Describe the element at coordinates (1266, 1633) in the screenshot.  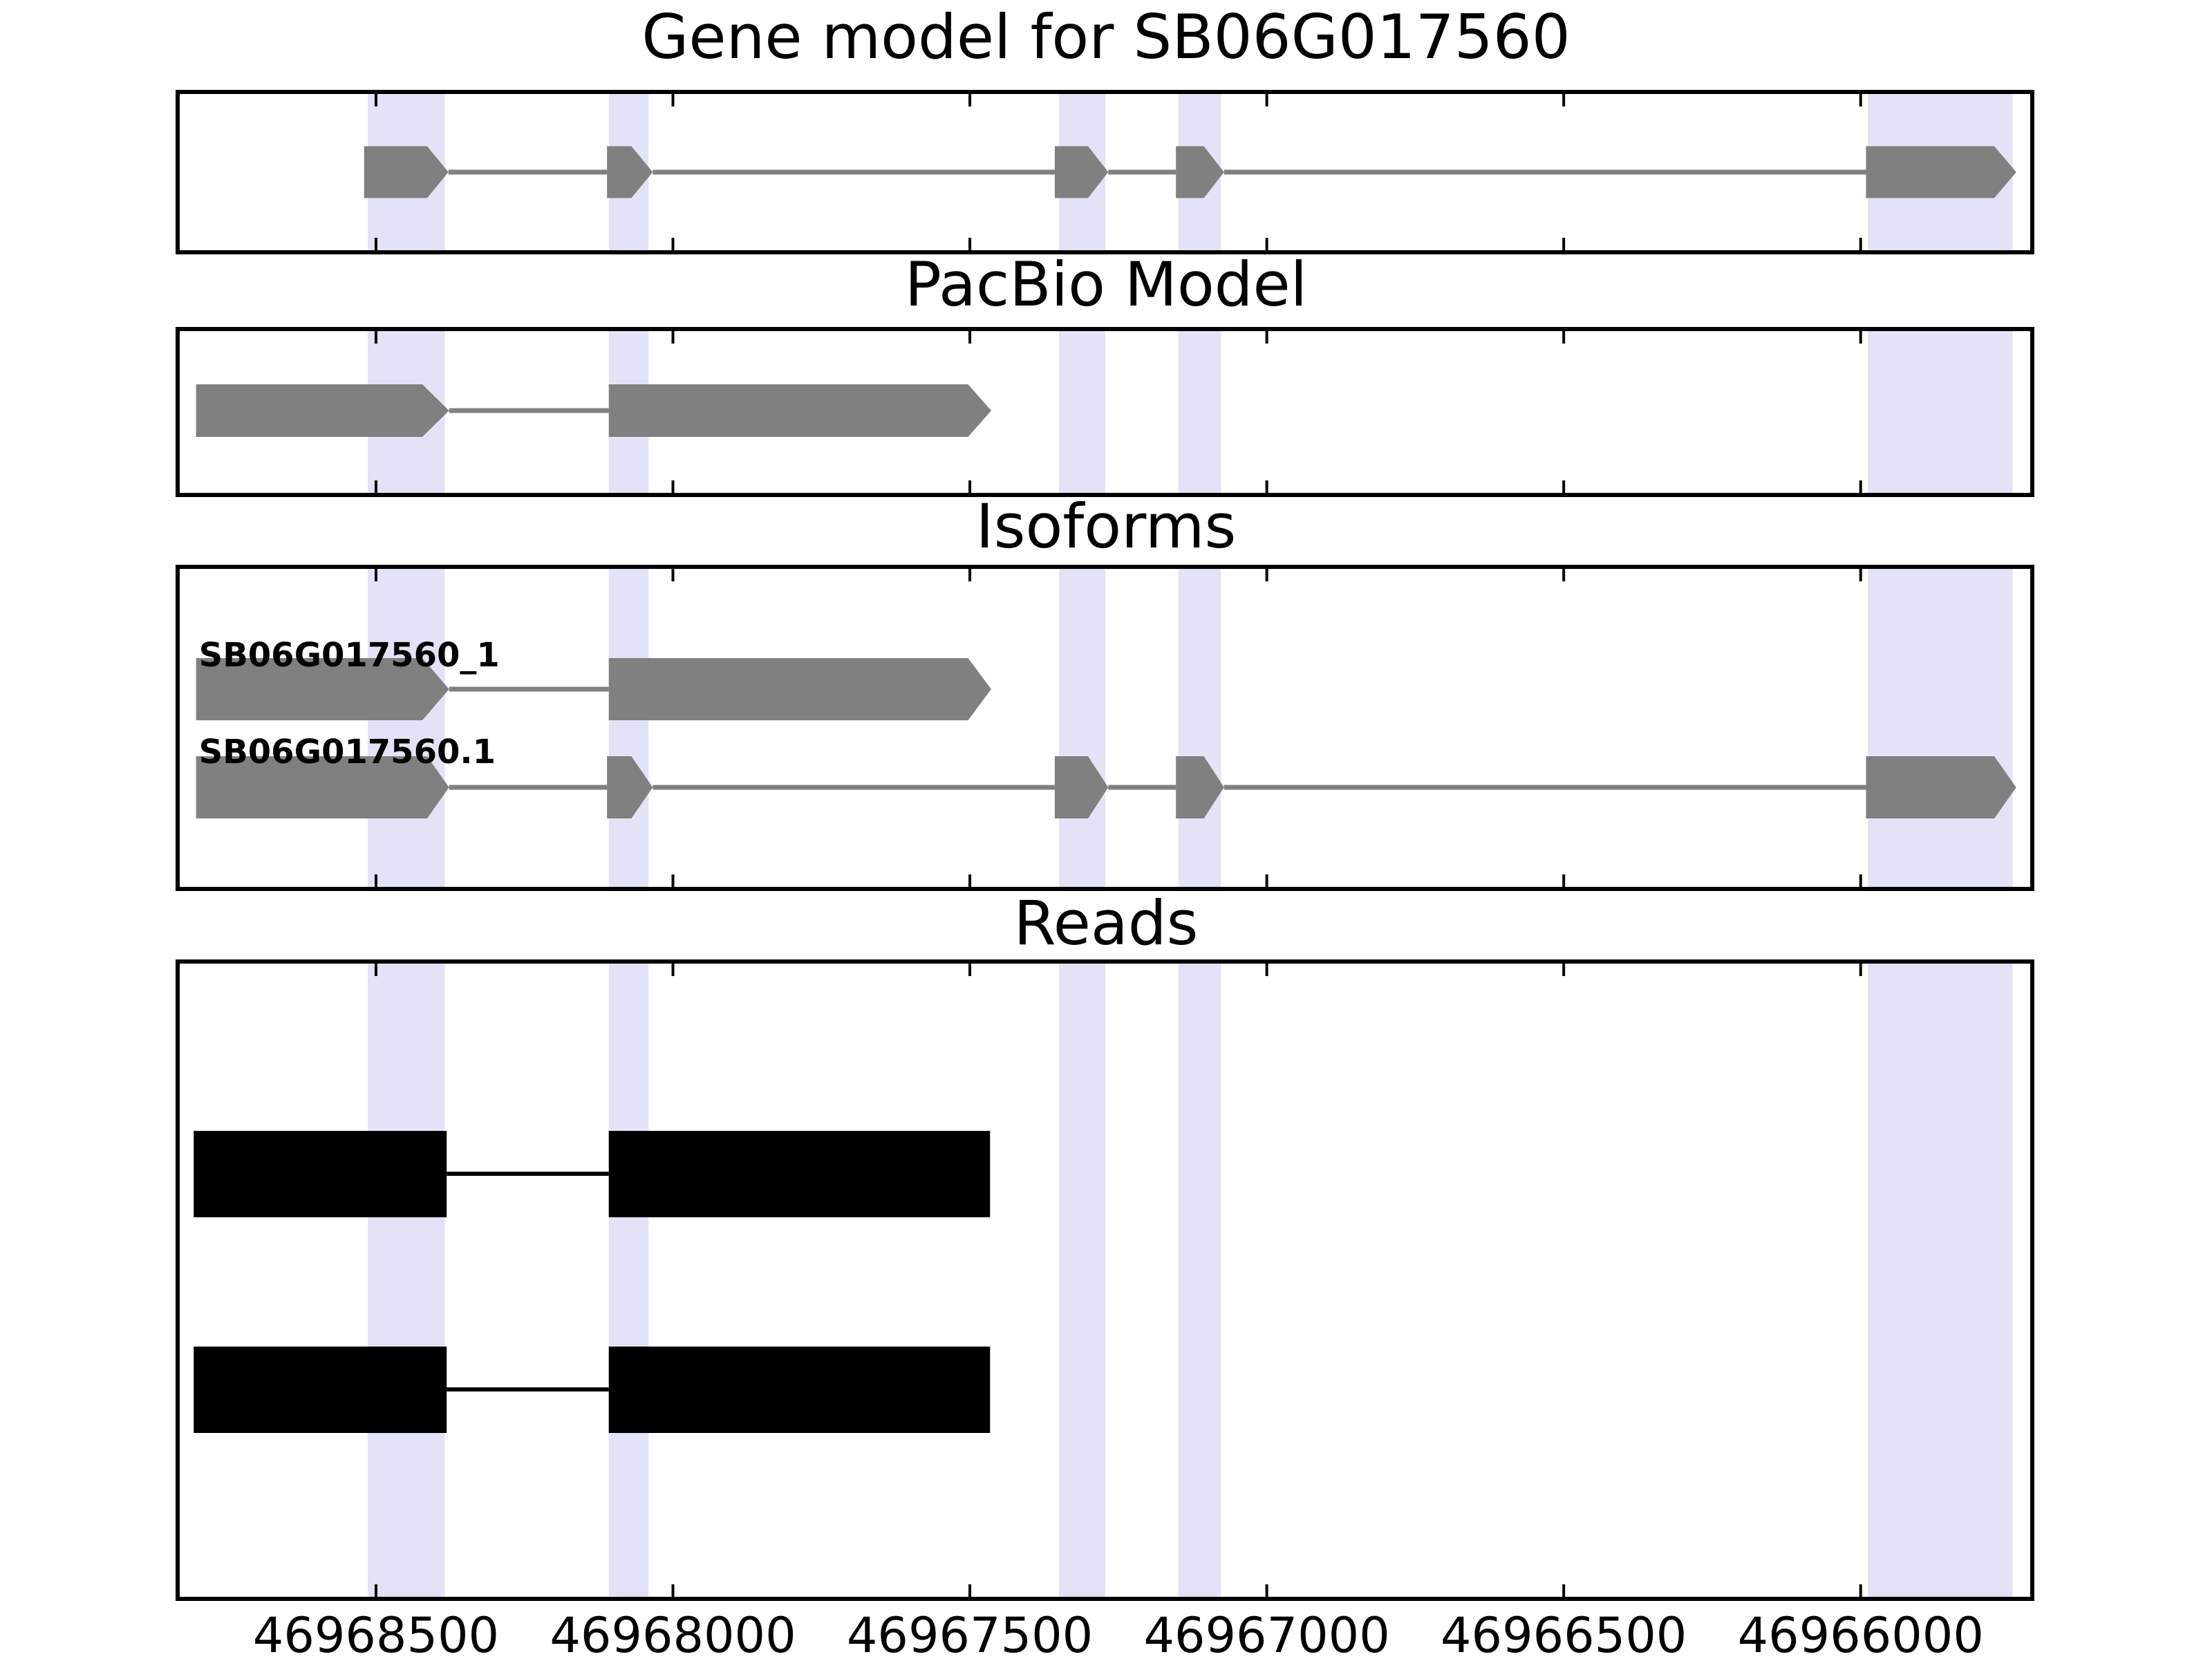
I see `axis-tick-label: 46967000` at that location.